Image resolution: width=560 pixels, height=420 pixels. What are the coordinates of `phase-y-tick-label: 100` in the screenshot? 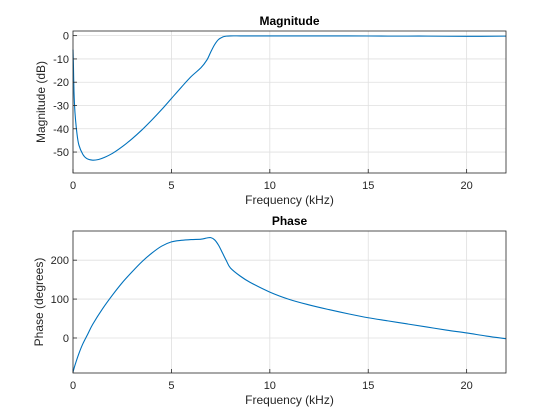 It's located at (60, 300).